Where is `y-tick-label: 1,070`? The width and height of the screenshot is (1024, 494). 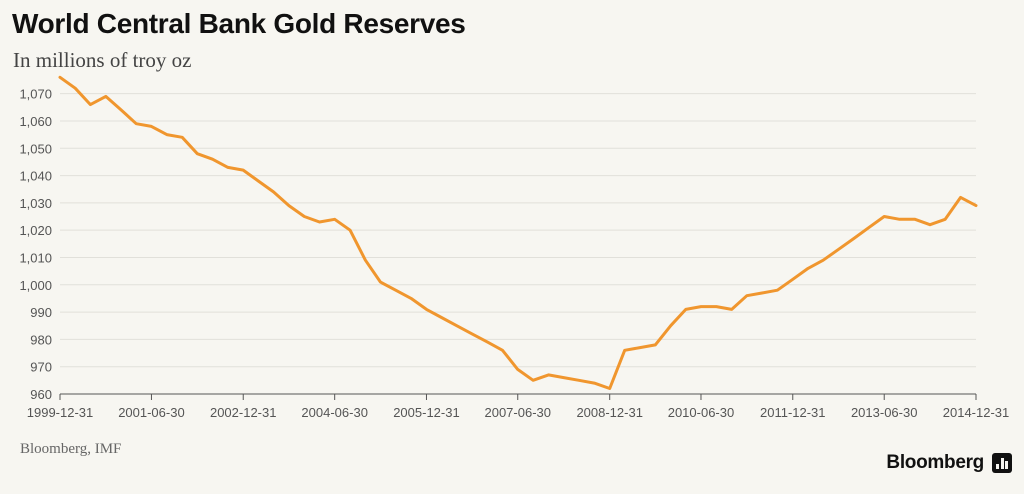 y-tick-label: 1,070 is located at coordinates (35, 94).